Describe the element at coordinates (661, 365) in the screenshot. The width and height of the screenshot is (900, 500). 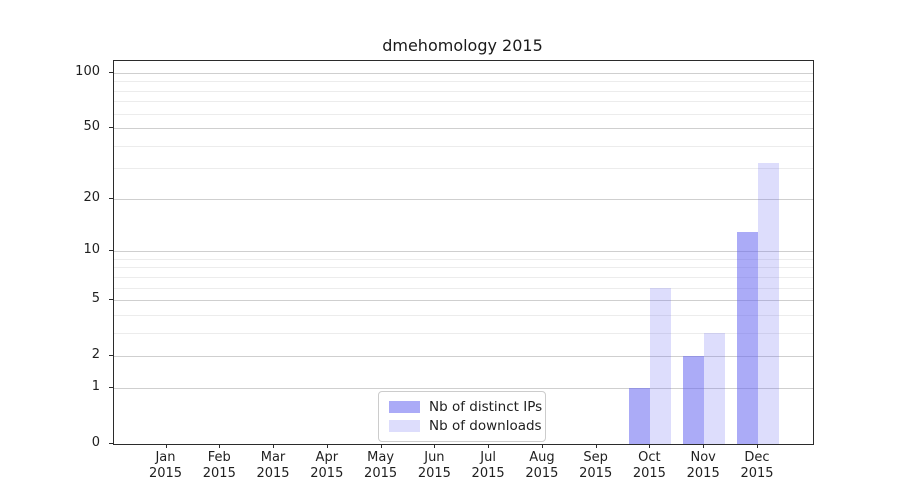
I see `bar-nb-of-downloads-oct` at that location.